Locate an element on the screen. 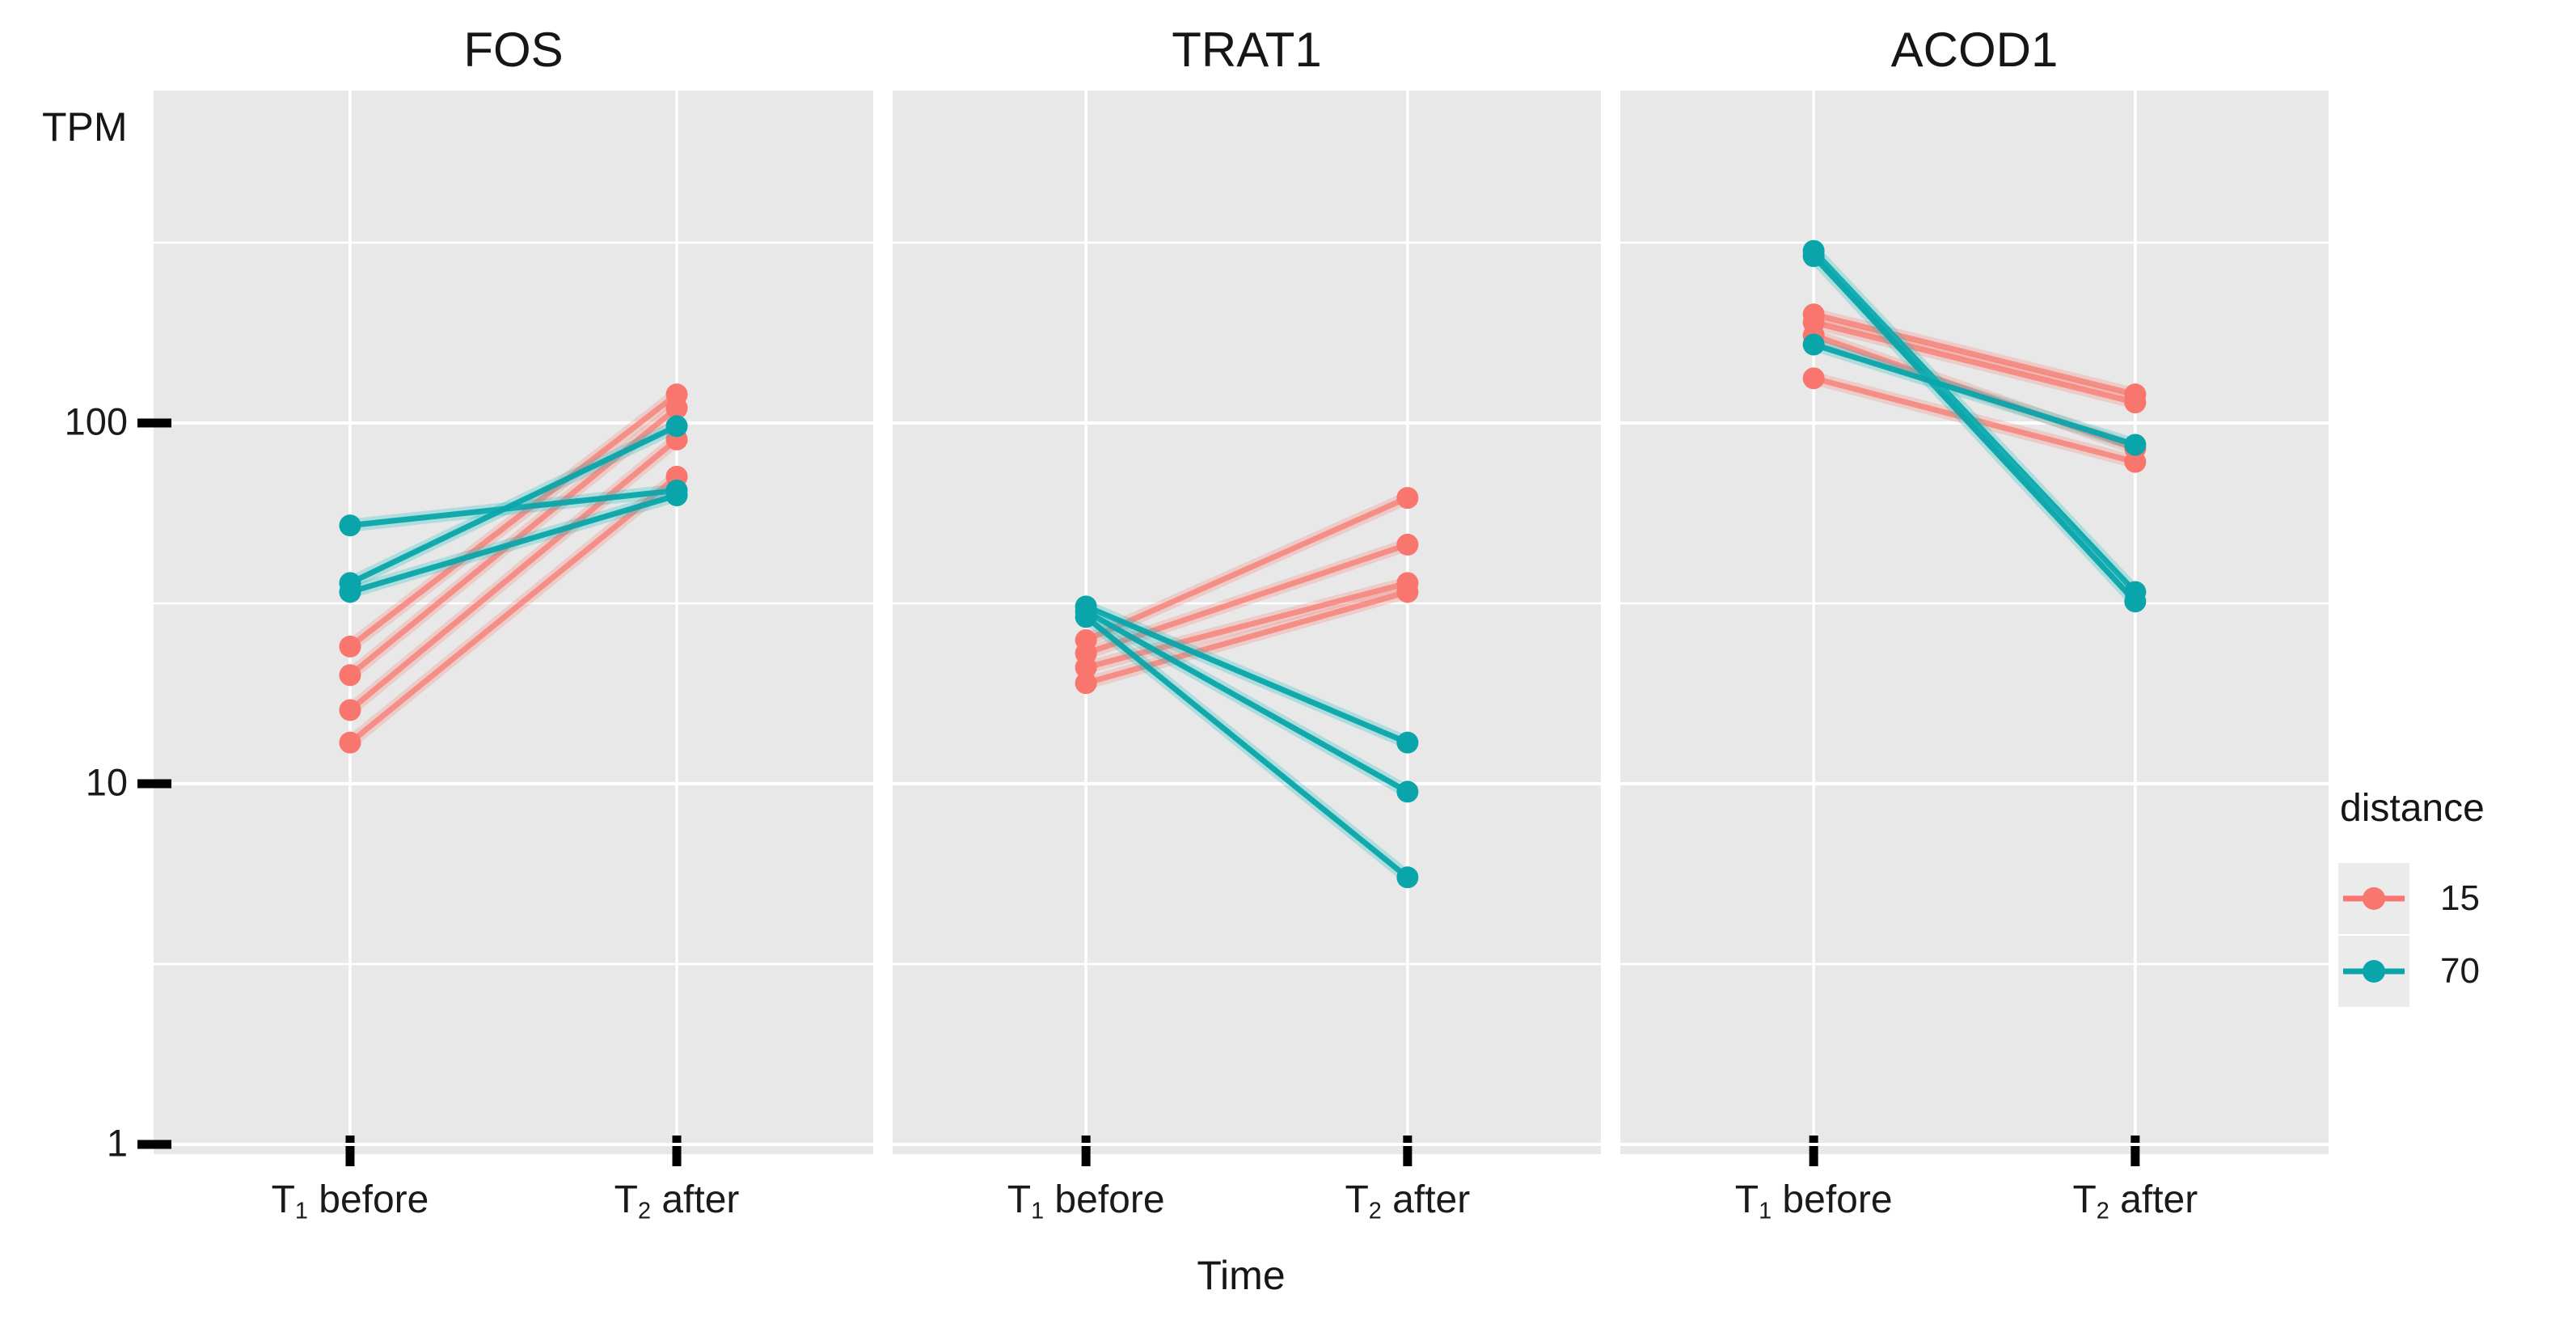 This screenshot has height=1328, width=2576. facet-title-trat1: TRAT1 is located at coordinates (1247, 50).